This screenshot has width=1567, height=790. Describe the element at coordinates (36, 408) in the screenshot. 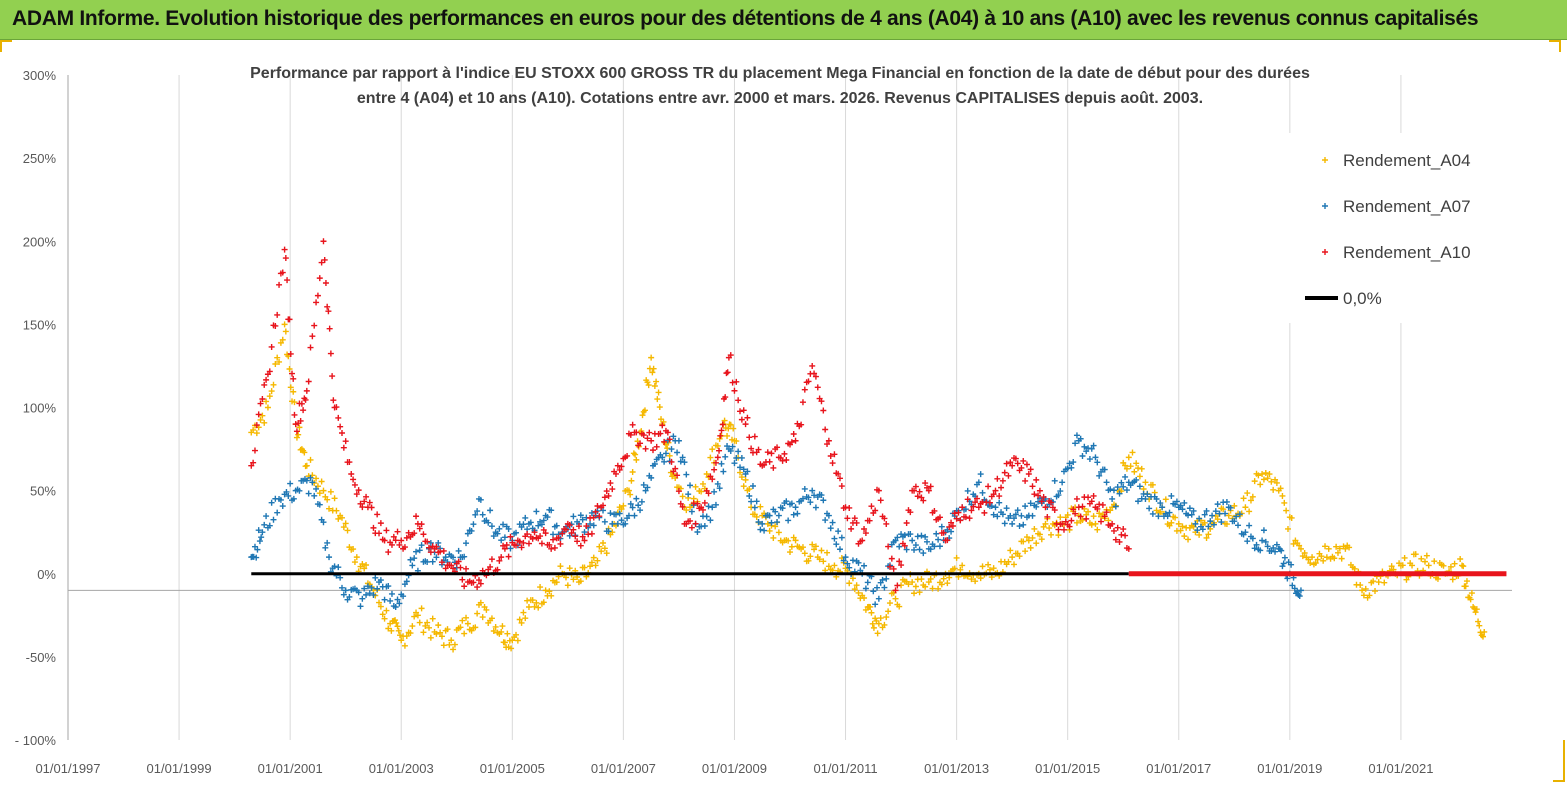

I see `y-tick-labels: 300% 250% 200% 150% 100% 50% 0% -50% - 100%` at that location.